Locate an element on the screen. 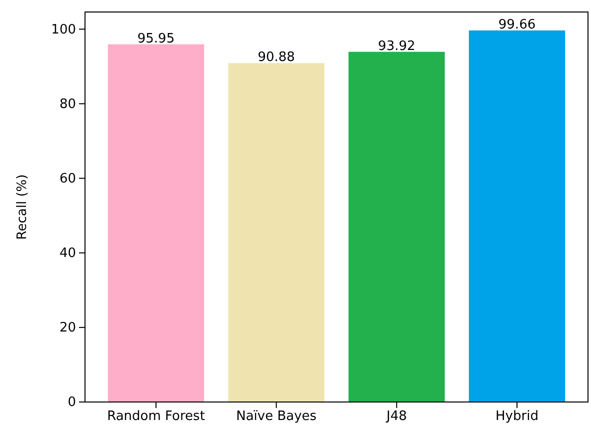  x-tick-label: Random Forest is located at coordinates (156, 416).